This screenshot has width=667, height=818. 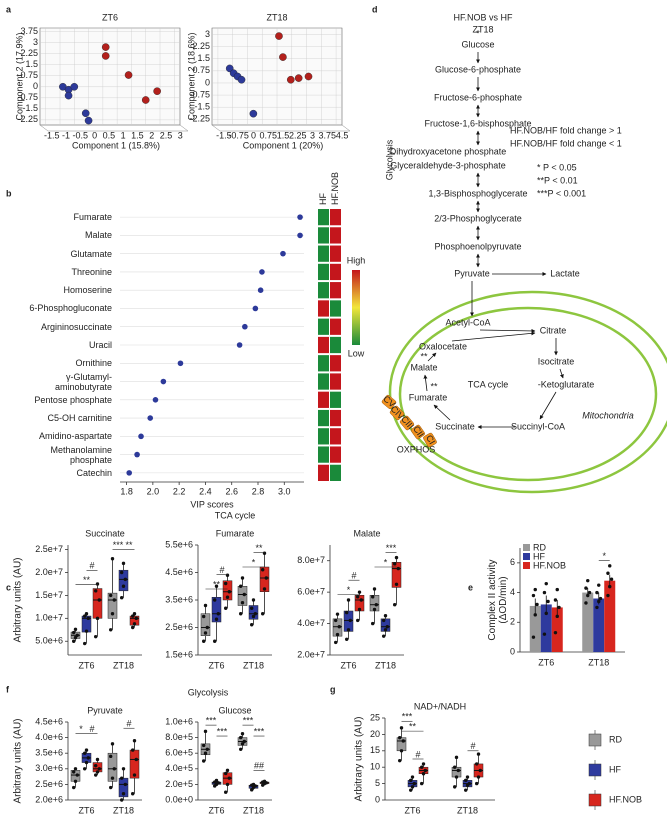 I want to click on panel-label: b, so click(x=9, y=193).